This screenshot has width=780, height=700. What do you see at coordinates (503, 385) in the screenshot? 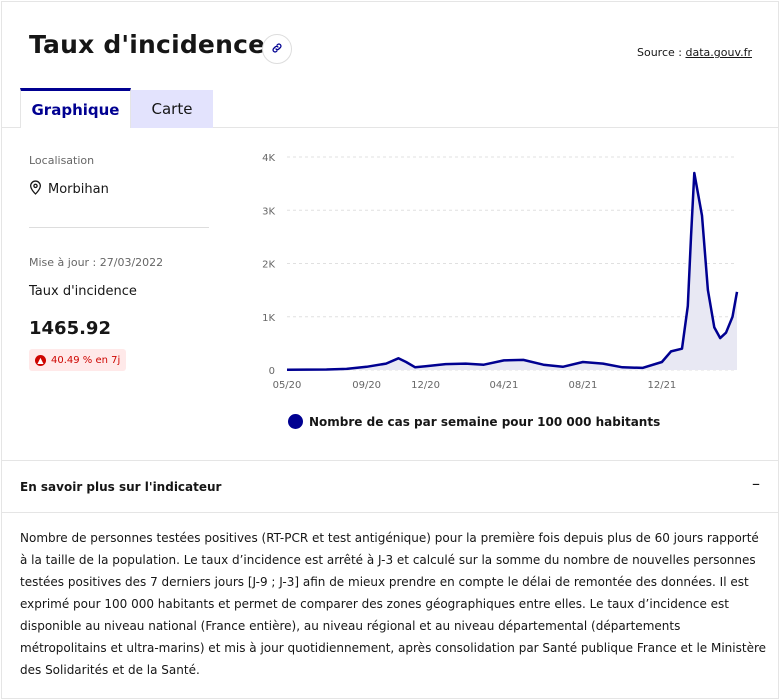
I see `x-tick-label: 04/21` at bounding box center [503, 385].